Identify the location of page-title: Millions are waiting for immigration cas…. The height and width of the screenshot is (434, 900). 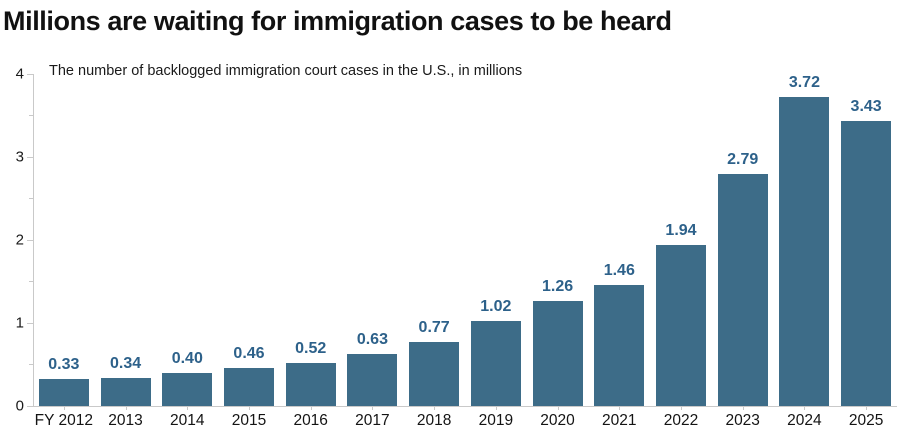
(337, 21).